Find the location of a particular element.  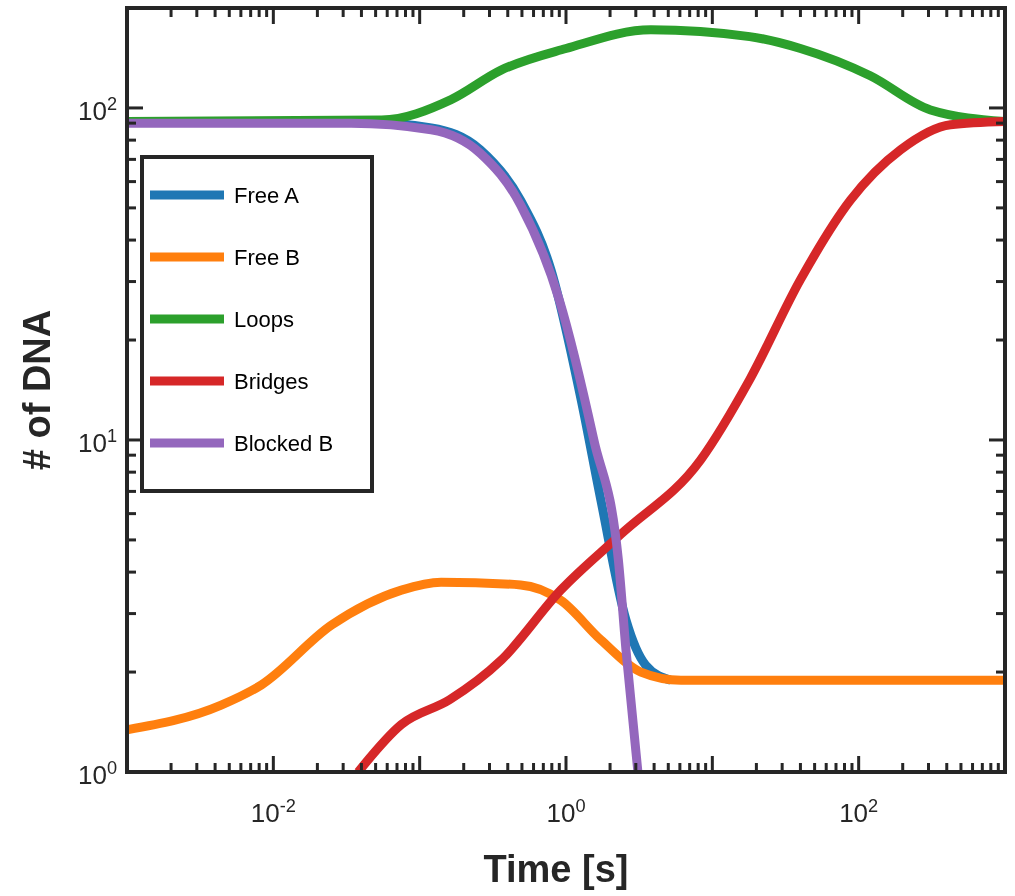

x-axis-title: Time [s] is located at coordinates (556, 869).